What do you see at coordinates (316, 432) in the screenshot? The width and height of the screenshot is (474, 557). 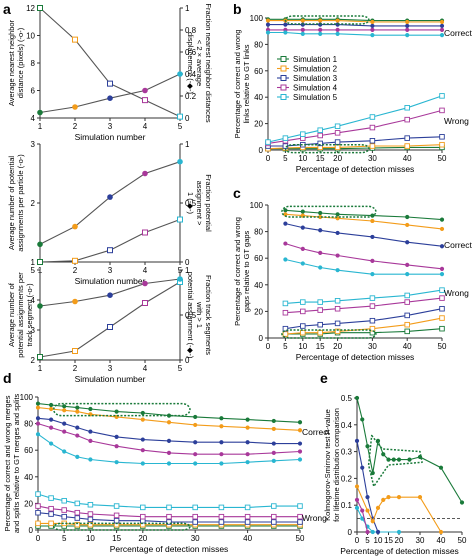 I see `d-annotation-correct: Correct` at bounding box center [316, 432].